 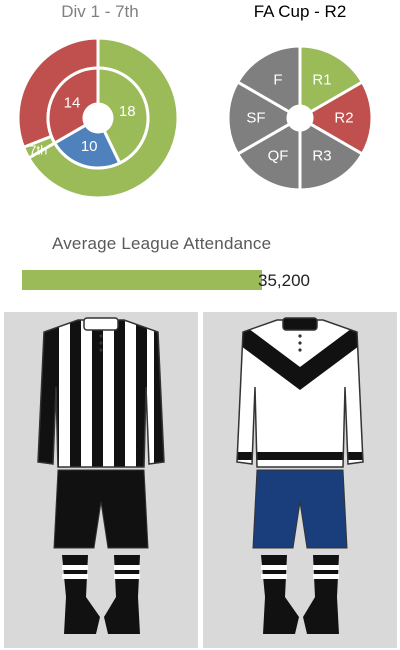 What do you see at coordinates (101, 324) in the screenshot?
I see `home-collar` at bounding box center [101, 324].